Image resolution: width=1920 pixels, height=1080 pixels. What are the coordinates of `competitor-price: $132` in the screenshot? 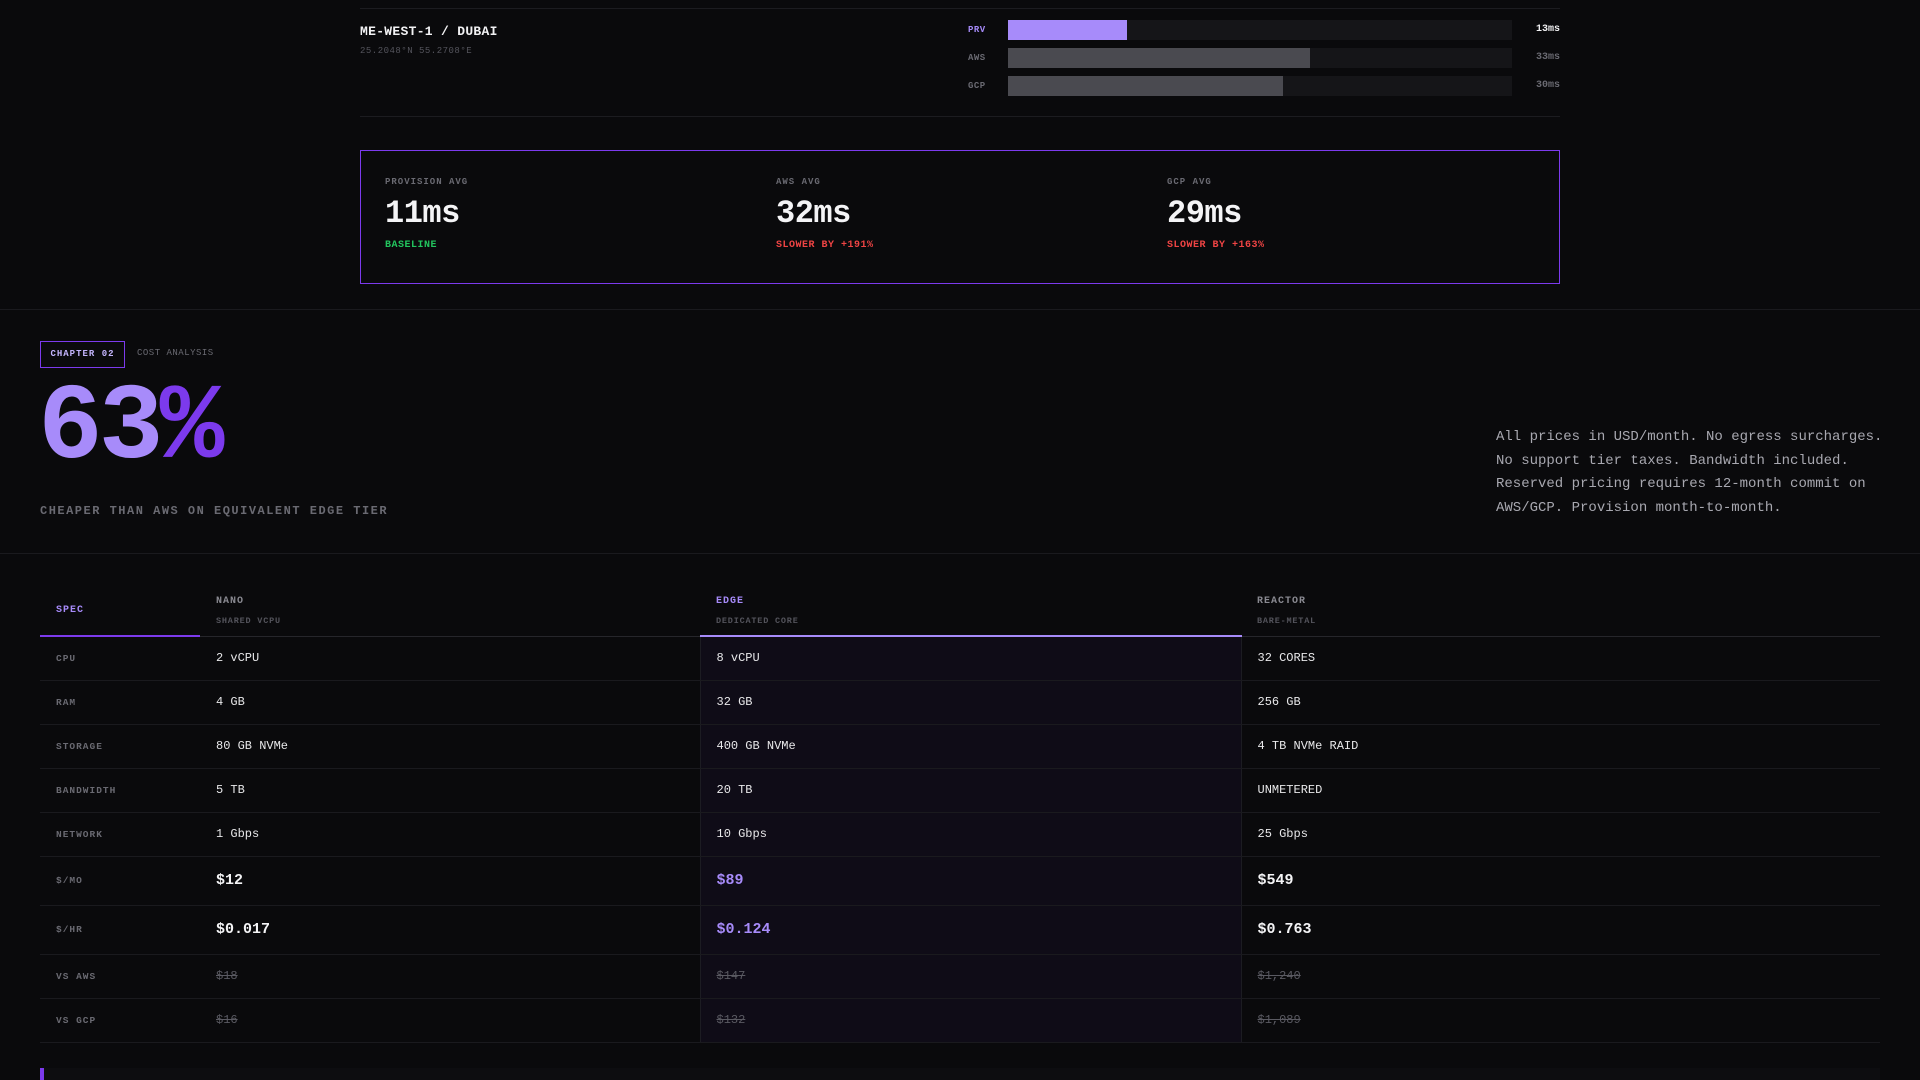 It's located at (970, 1020).